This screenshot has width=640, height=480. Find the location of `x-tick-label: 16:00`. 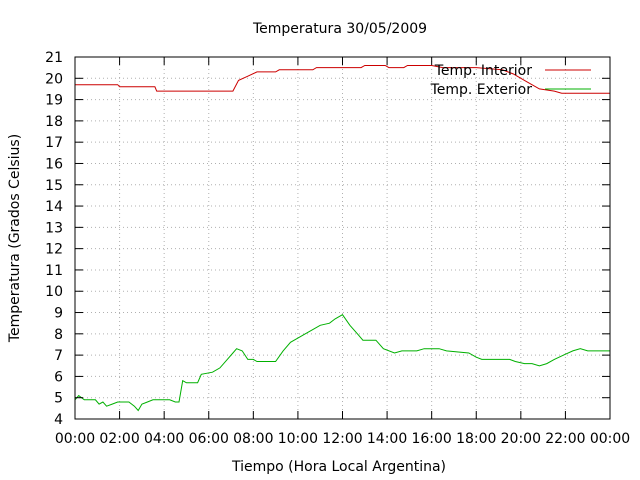

x-tick-label: 16:00 is located at coordinates (431, 439).